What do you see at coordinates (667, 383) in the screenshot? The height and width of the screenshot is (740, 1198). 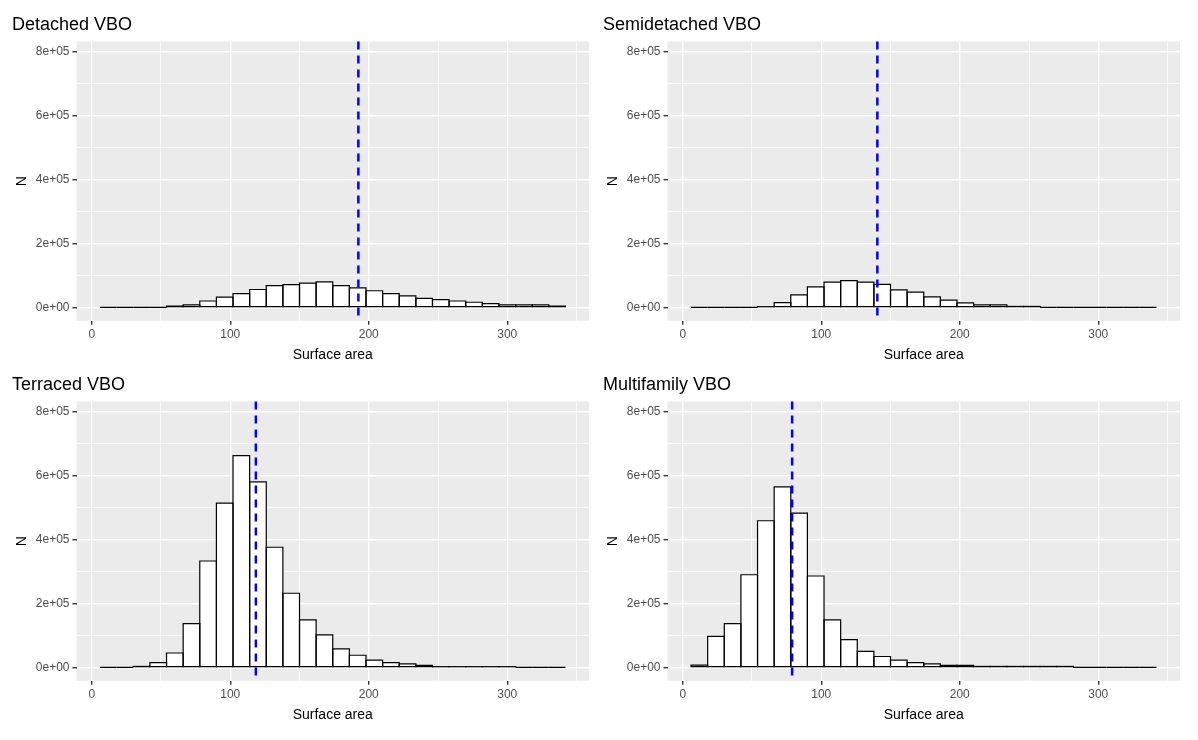 I see `chart-title: Multifamily VBO` at bounding box center [667, 383].